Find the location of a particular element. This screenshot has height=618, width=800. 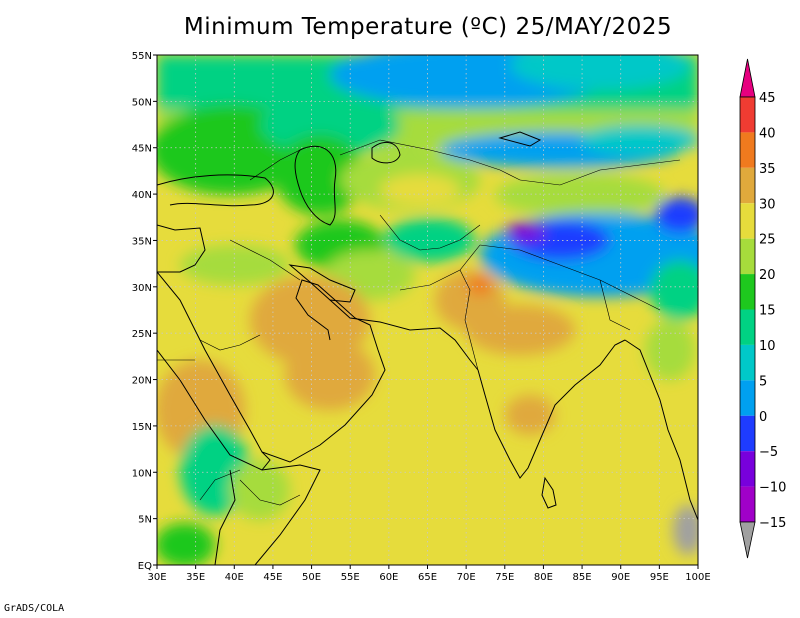

colorbar-under-arrow is located at coordinates (747, 540).